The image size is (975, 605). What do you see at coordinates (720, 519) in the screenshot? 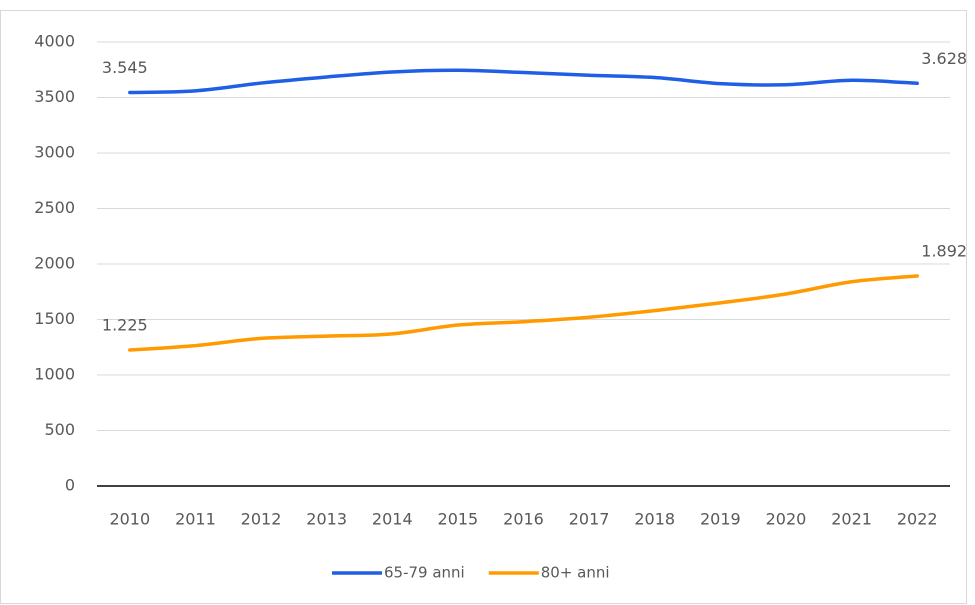
I see `x-tick-label: 2019` at bounding box center [720, 519].